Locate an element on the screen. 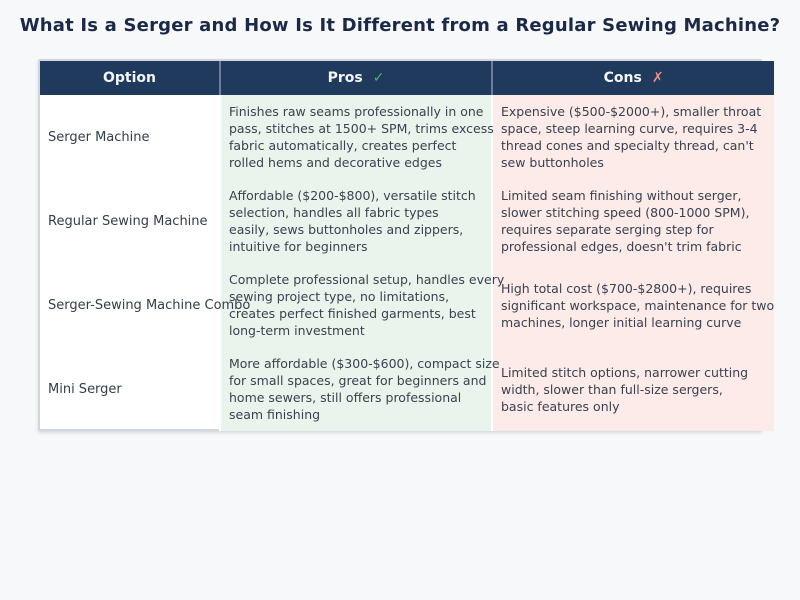  header-cell-cons: Cons ✗ is located at coordinates (633, 78).